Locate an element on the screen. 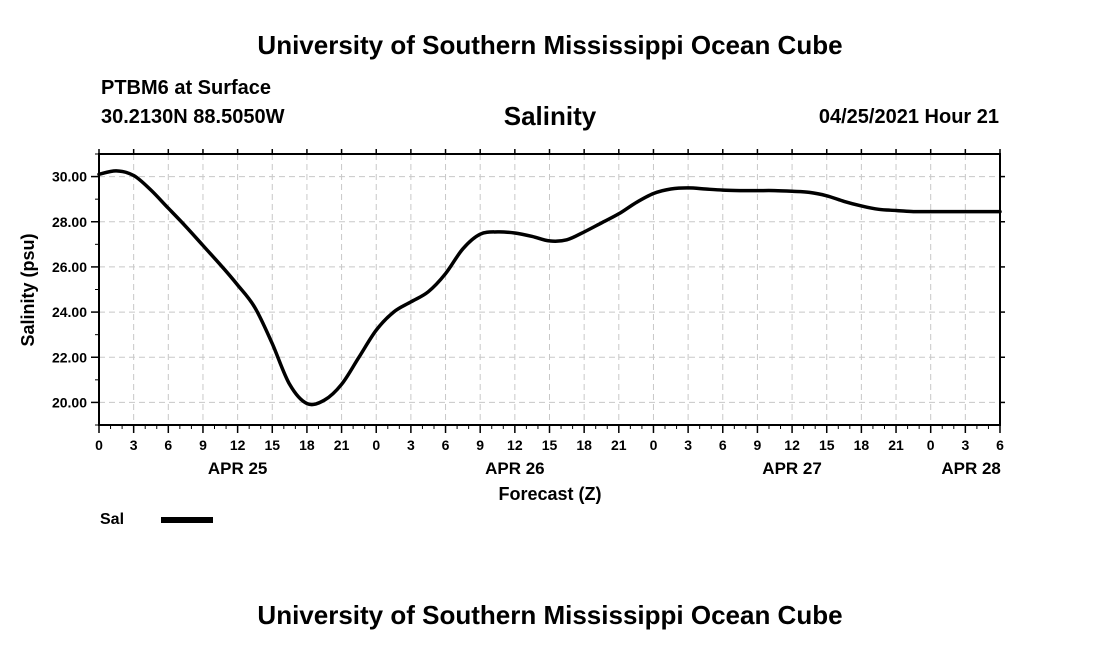  legend-line-swatch is located at coordinates (187, 520).